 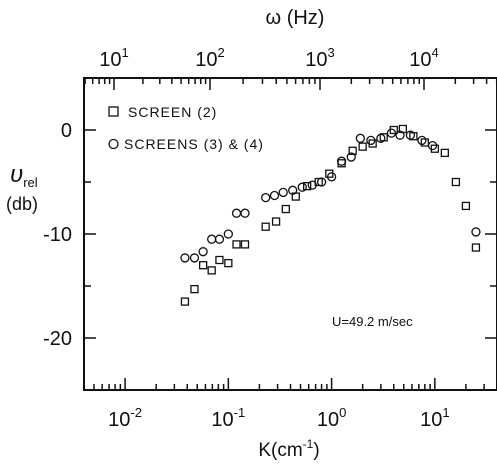 What do you see at coordinates (342, 412) in the screenshot?
I see `x-tick-label-exponent: 0` at bounding box center [342, 412].